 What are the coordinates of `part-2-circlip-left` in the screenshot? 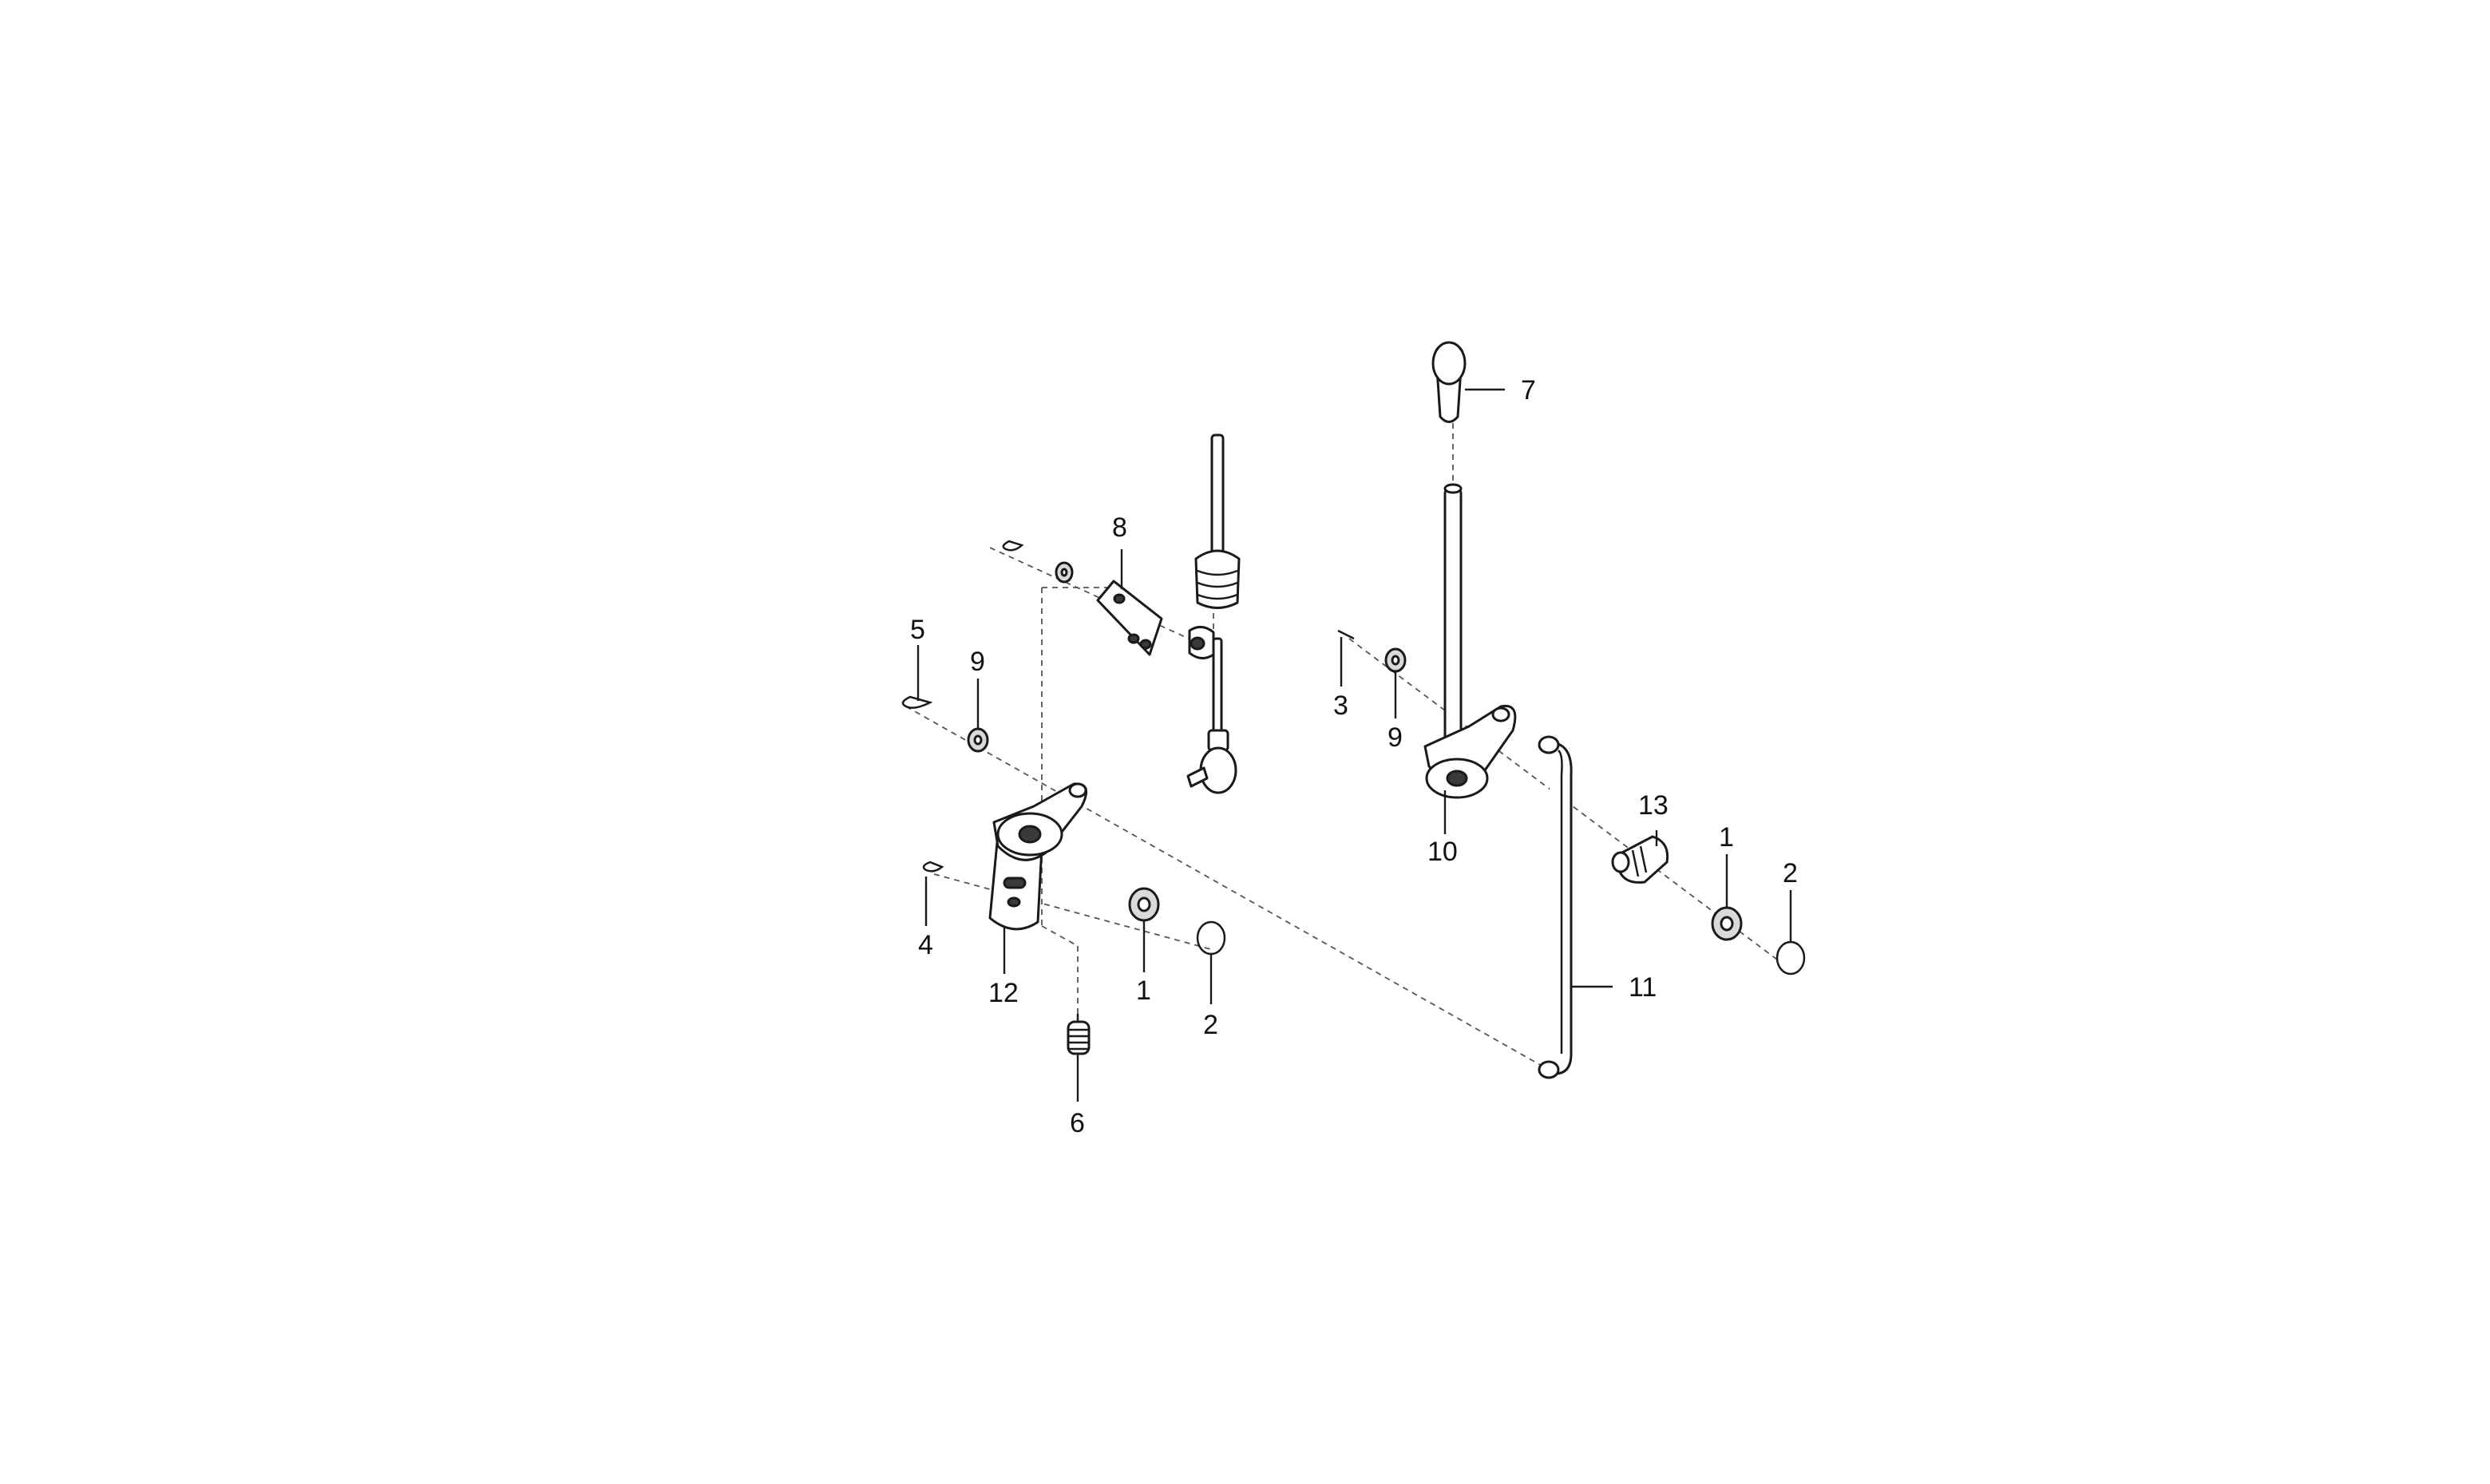 It's located at (1211, 938).